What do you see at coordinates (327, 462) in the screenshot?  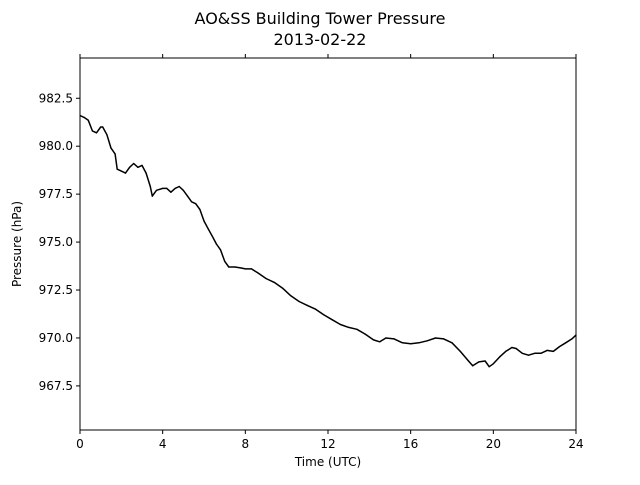 I see `x-axis-label: Time (UTC)` at bounding box center [327, 462].